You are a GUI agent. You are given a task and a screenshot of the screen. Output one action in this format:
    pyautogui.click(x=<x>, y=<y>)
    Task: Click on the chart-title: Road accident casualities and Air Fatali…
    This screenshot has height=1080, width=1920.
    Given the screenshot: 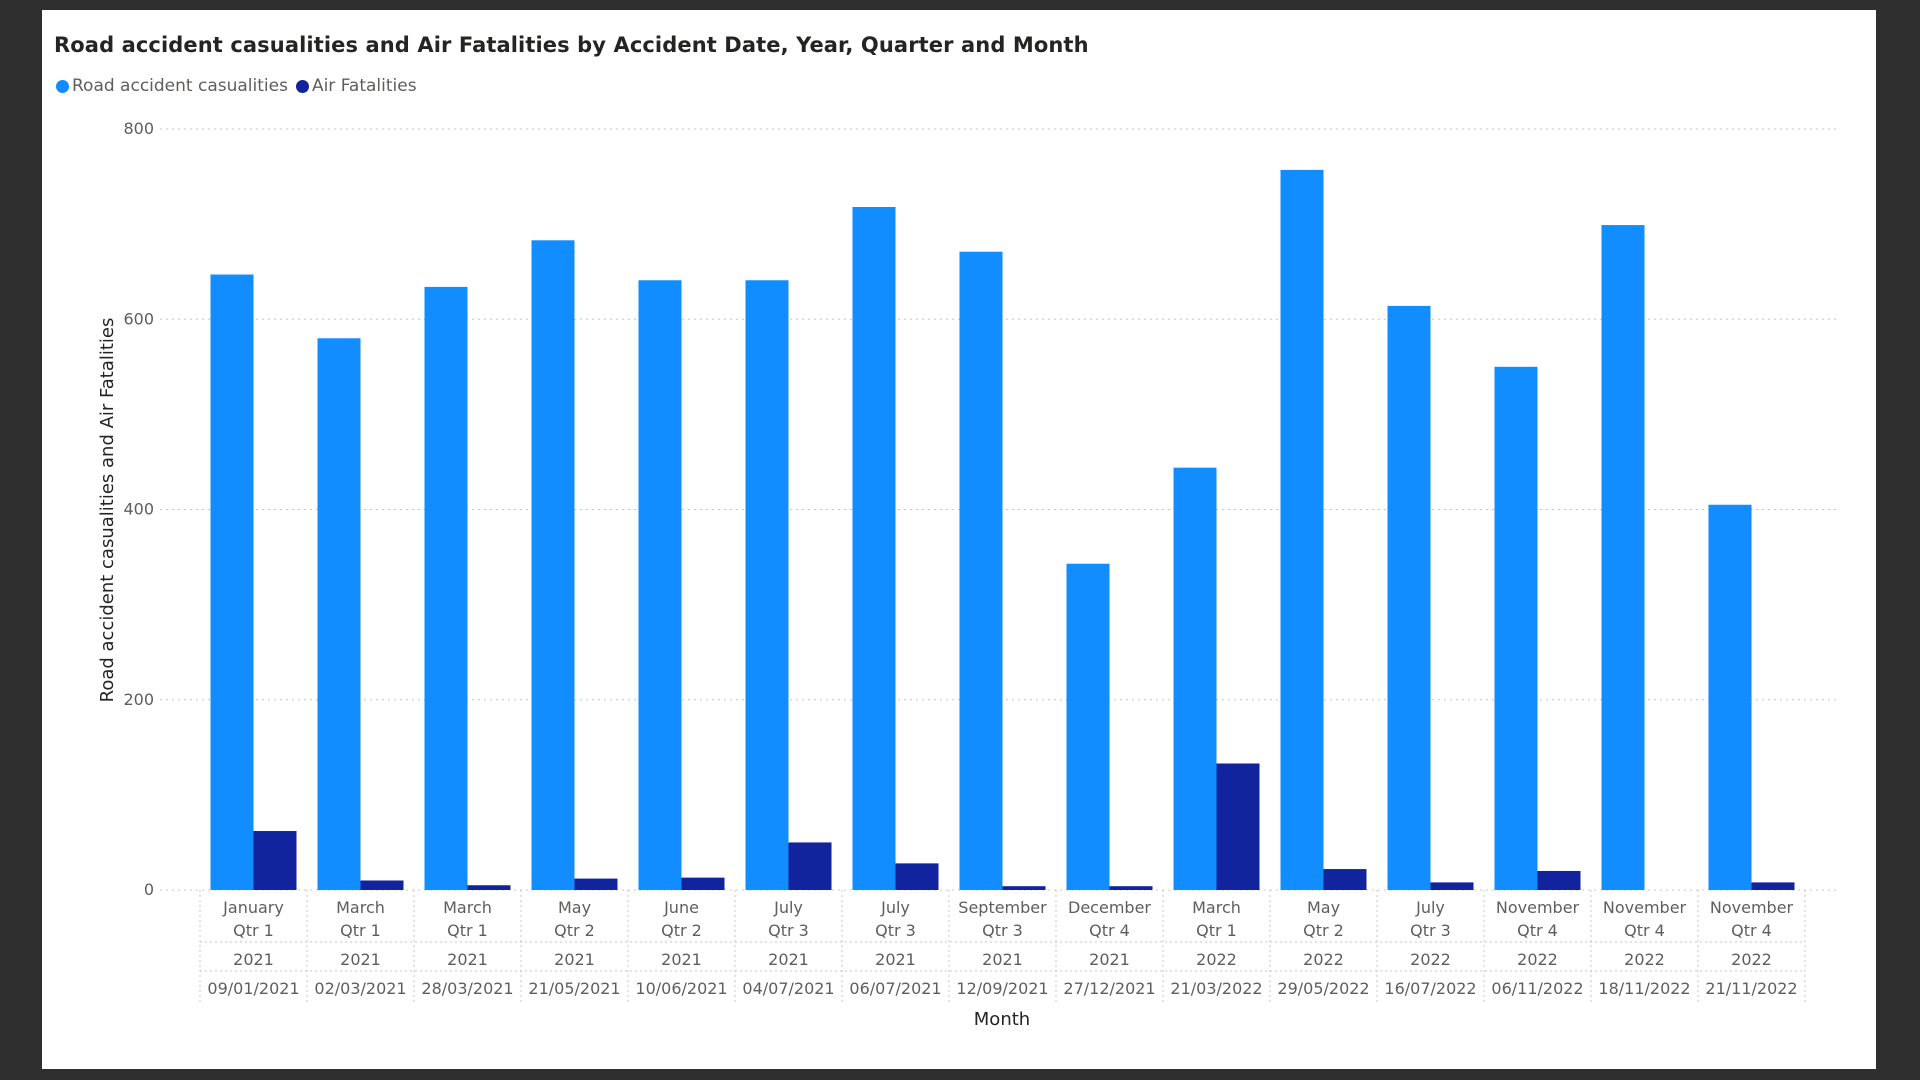 What is the action you would take?
    pyautogui.click(x=571, y=45)
    